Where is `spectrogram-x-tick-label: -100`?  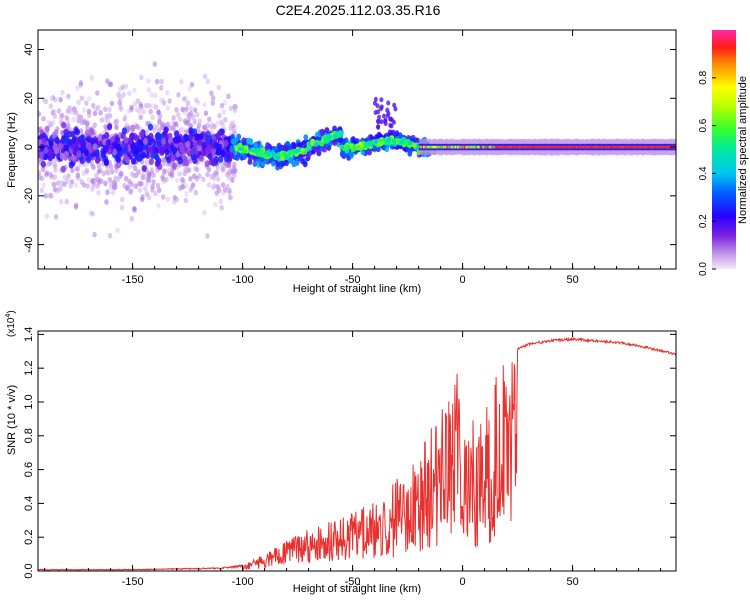 spectrogram-x-tick-label: -100 is located at coordinates (243, 280).